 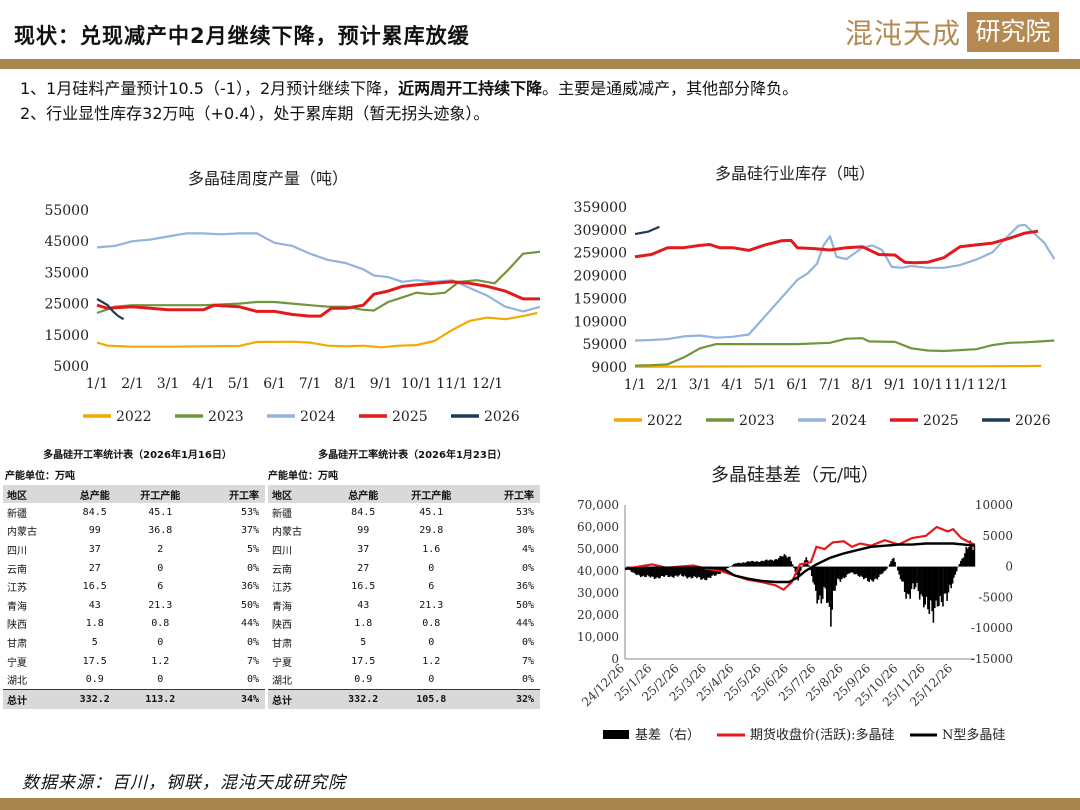 What do you see at coordinates (973, 735) in the screenshot?
I see `legend-label-ntype: N型多晶硅` at bounding box center [973, 735].